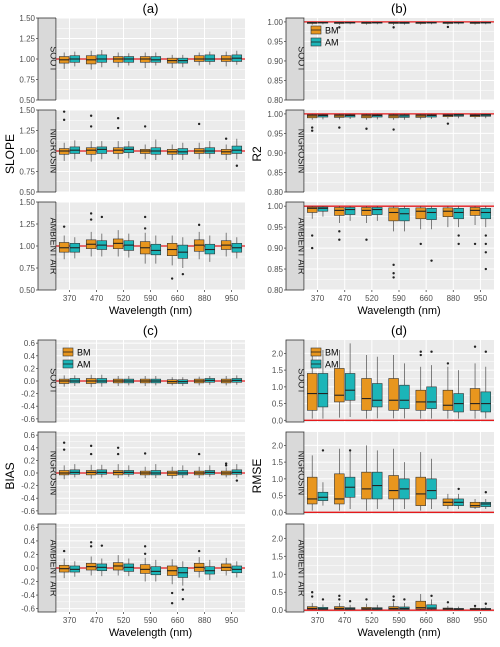 This screenshot has width=500, height=647. Describe the element at coordinates (380, 153) in the screenshot. I see `facet-nigrosin: NIGROSIN 0.80 0.85 0.90 0.95 1.00` at that location.